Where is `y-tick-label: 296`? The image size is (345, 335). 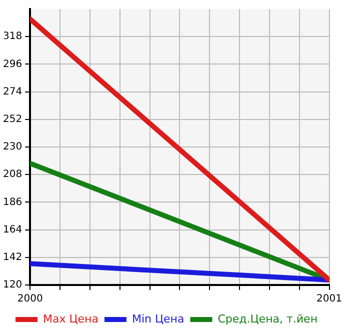 y-tick-label: 296 is located at coordinates (12, 64).